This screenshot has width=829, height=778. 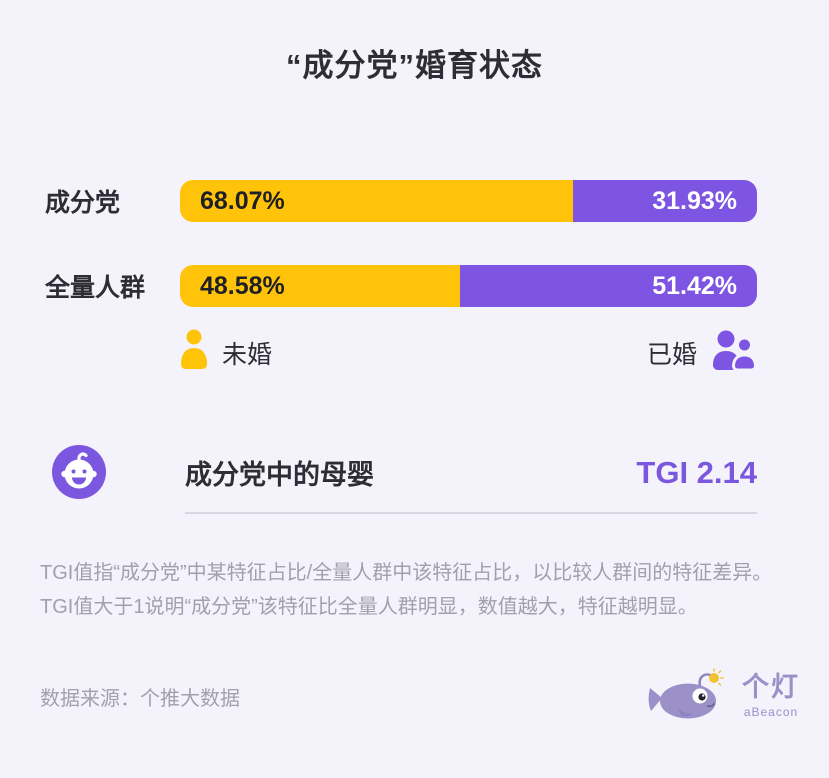 What do you see at coordinates (242, 285) in the screenshot?
I see `bar-value-label: 48.58%` at bounding box center [242, 285].